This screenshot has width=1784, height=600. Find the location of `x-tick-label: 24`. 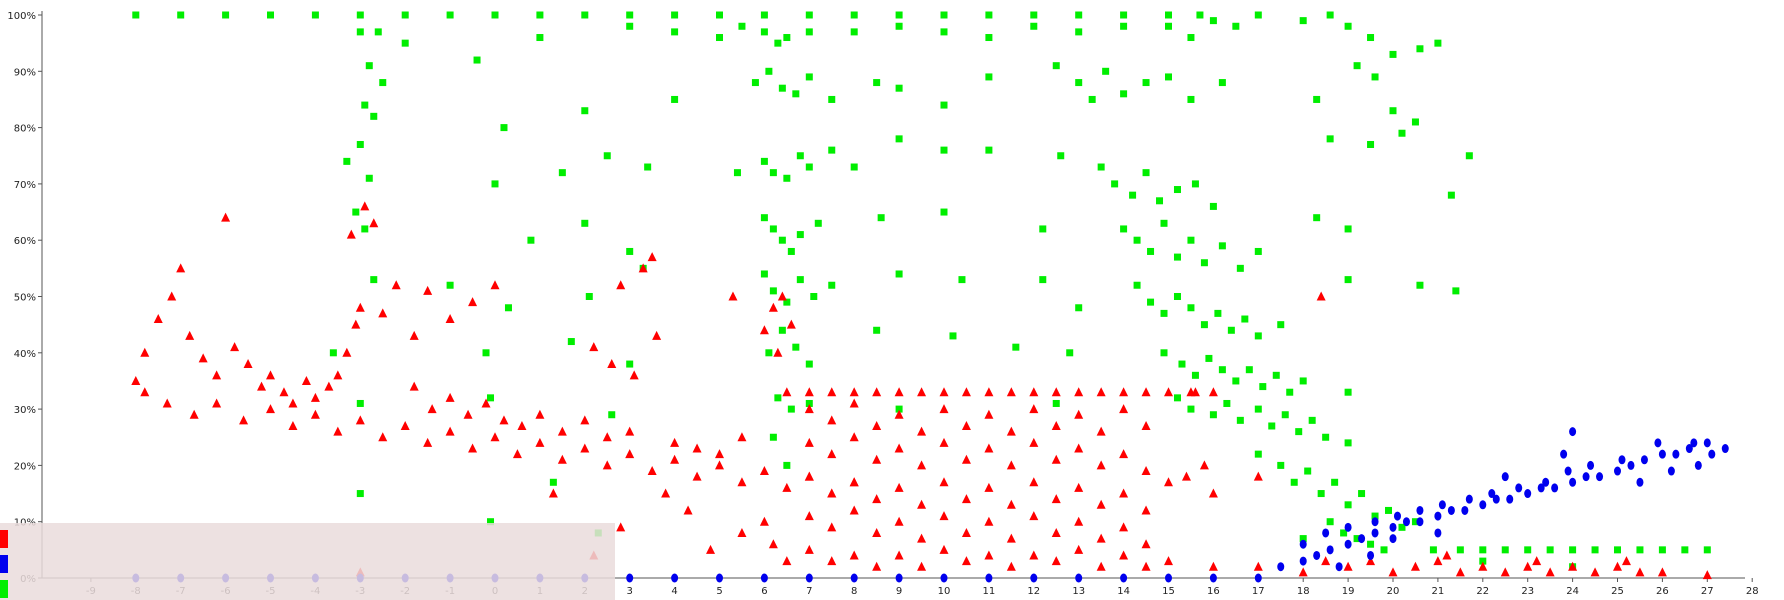

x-tick-label: 24 is located at coordinates (1572, 591).